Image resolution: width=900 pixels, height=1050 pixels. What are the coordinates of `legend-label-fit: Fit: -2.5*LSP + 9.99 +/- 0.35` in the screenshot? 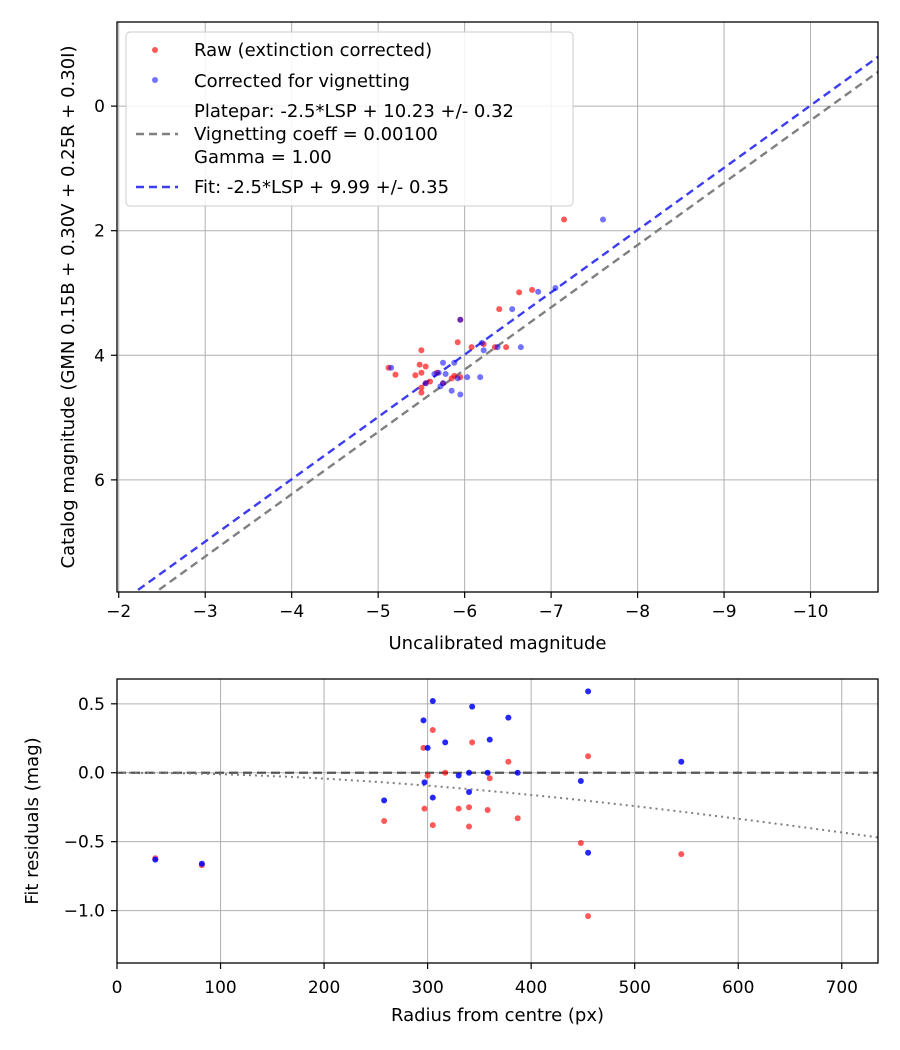 It's located at (321, 187).